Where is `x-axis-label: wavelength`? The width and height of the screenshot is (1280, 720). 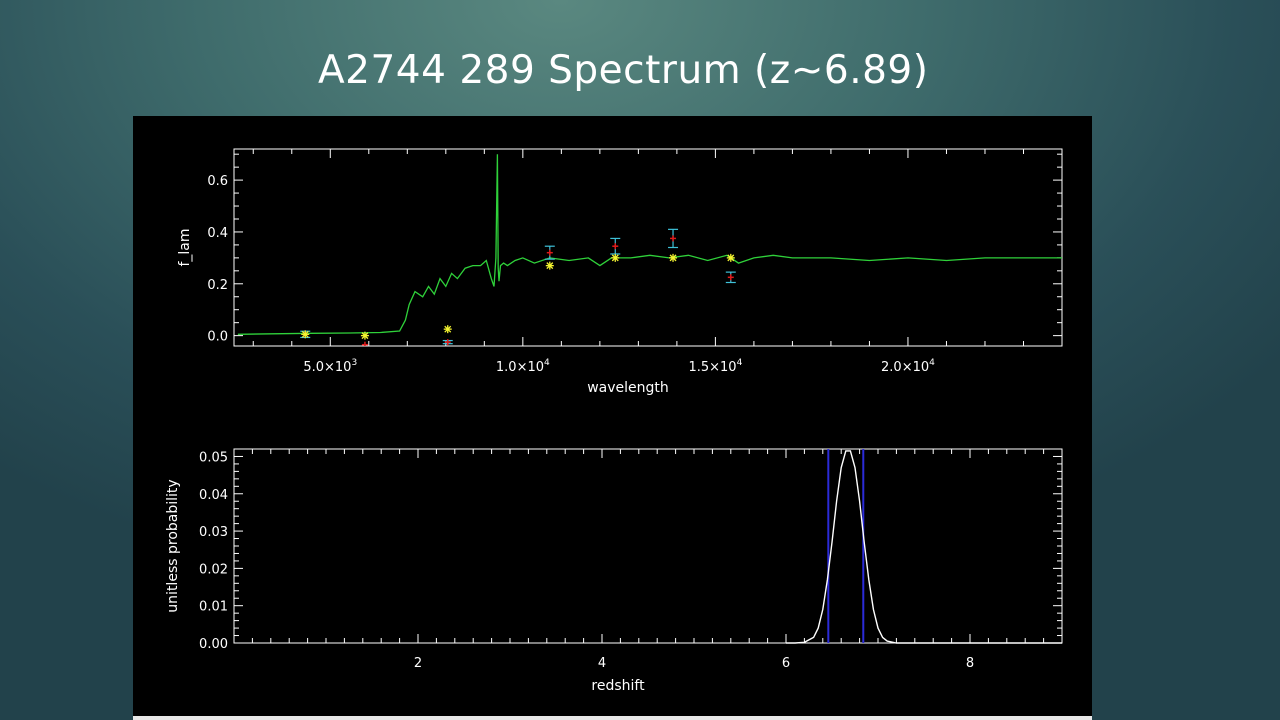
x-axis-label: wavelength is located at coordinates (628, 388).